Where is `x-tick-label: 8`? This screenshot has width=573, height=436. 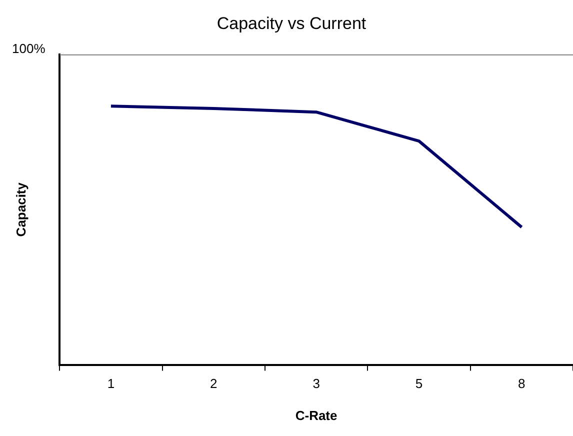
x-tick-label: 8 is located at coordinates (522, 384).